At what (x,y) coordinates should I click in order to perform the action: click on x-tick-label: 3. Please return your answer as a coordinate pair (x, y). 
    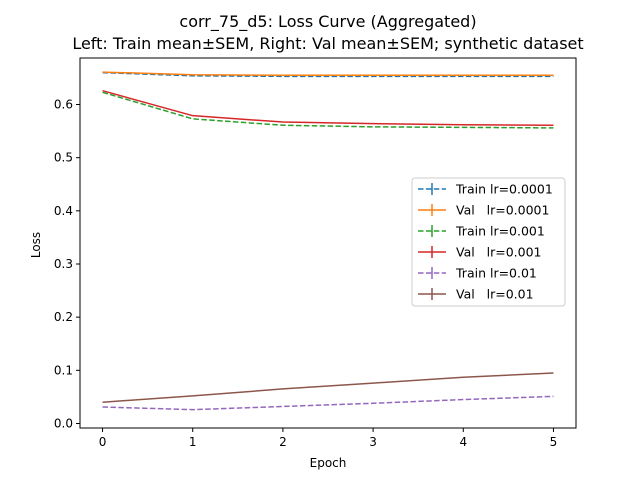
    Looking at the image, I should click on (373, 442).